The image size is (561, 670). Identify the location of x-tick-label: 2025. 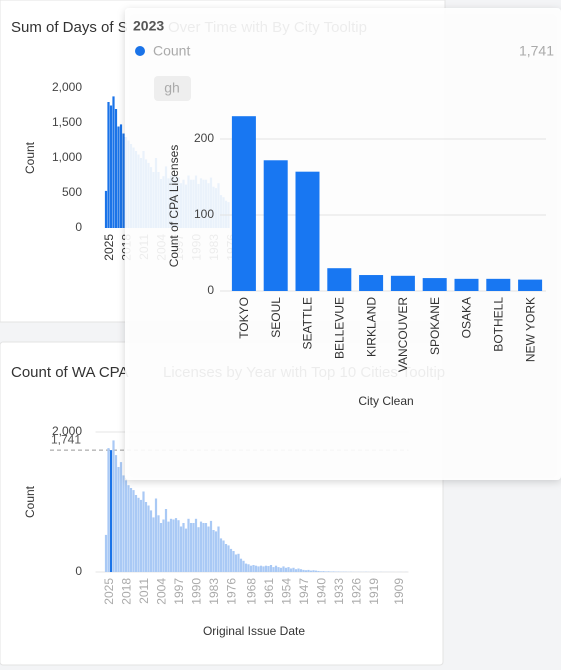
(109, 247).